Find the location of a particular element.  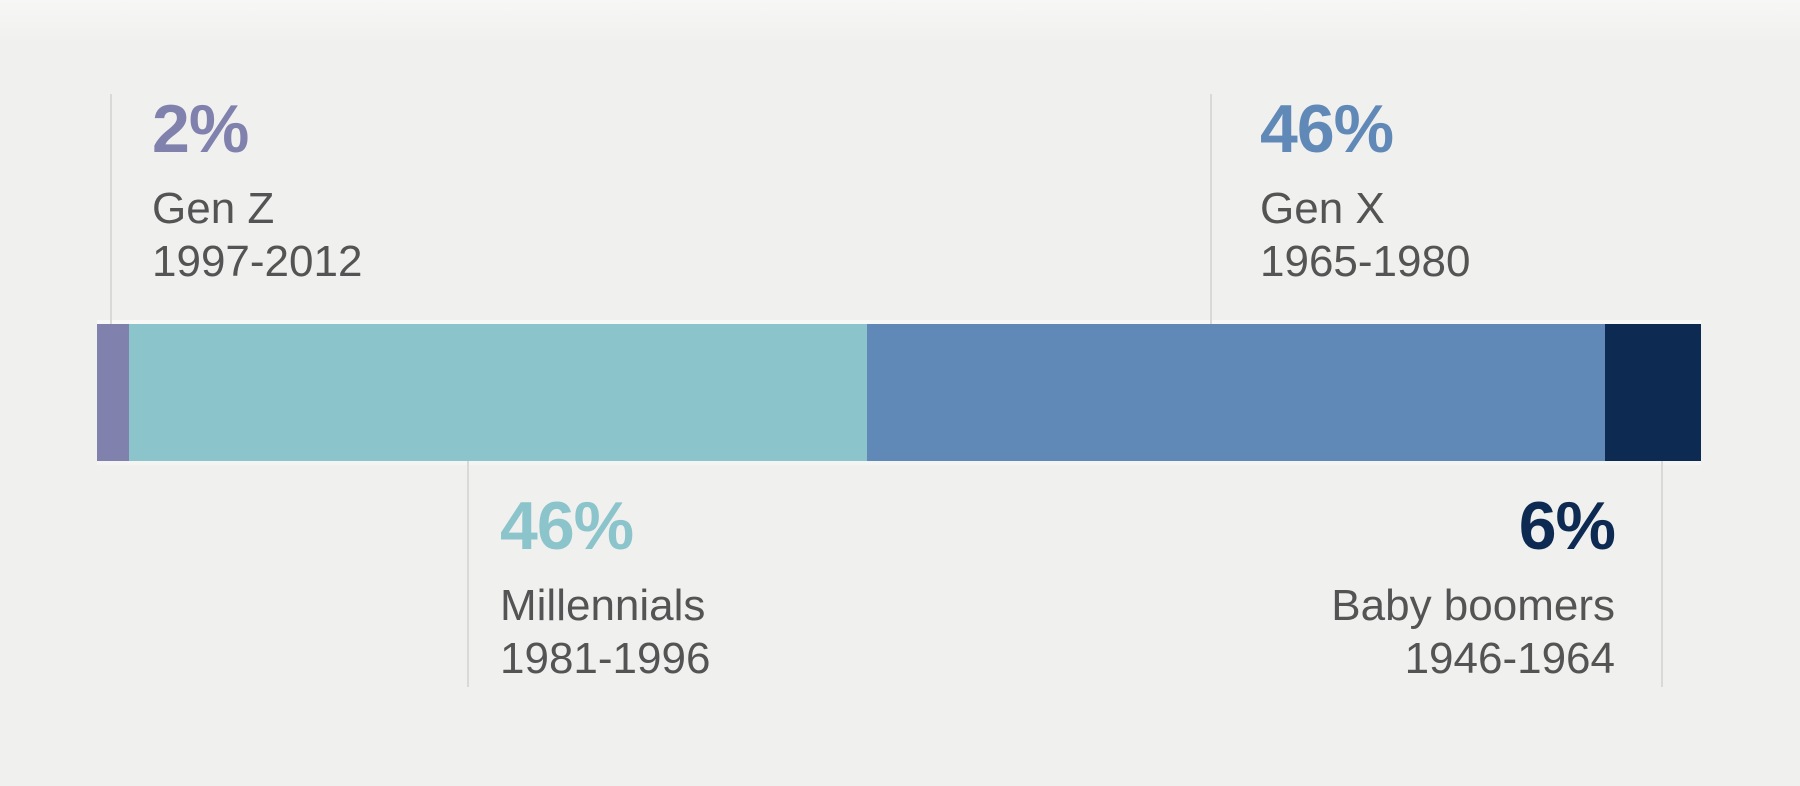

bar-segment-gen-z is located at coordinates (113, 392).